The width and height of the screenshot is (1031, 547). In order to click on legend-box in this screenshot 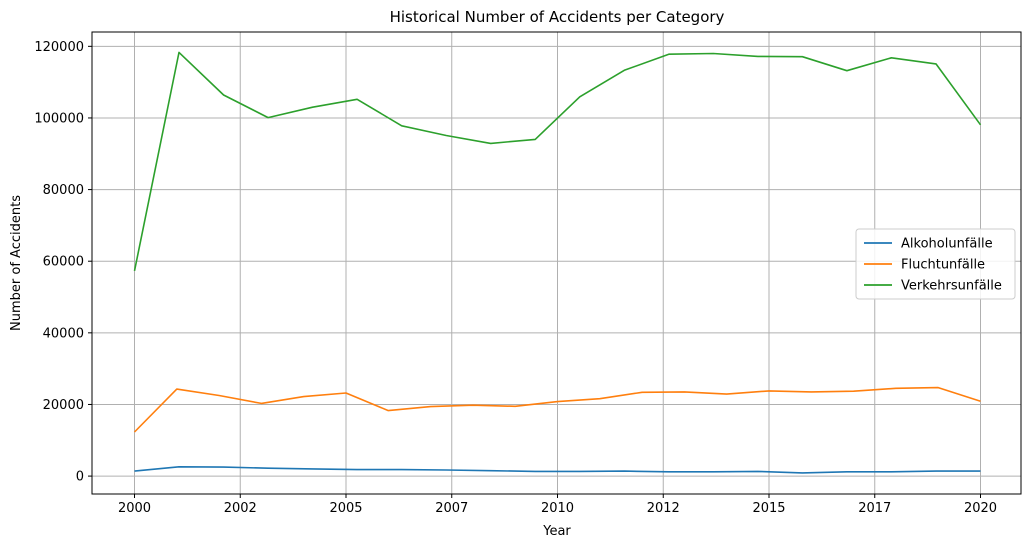, I will do `click(935, 264)`.